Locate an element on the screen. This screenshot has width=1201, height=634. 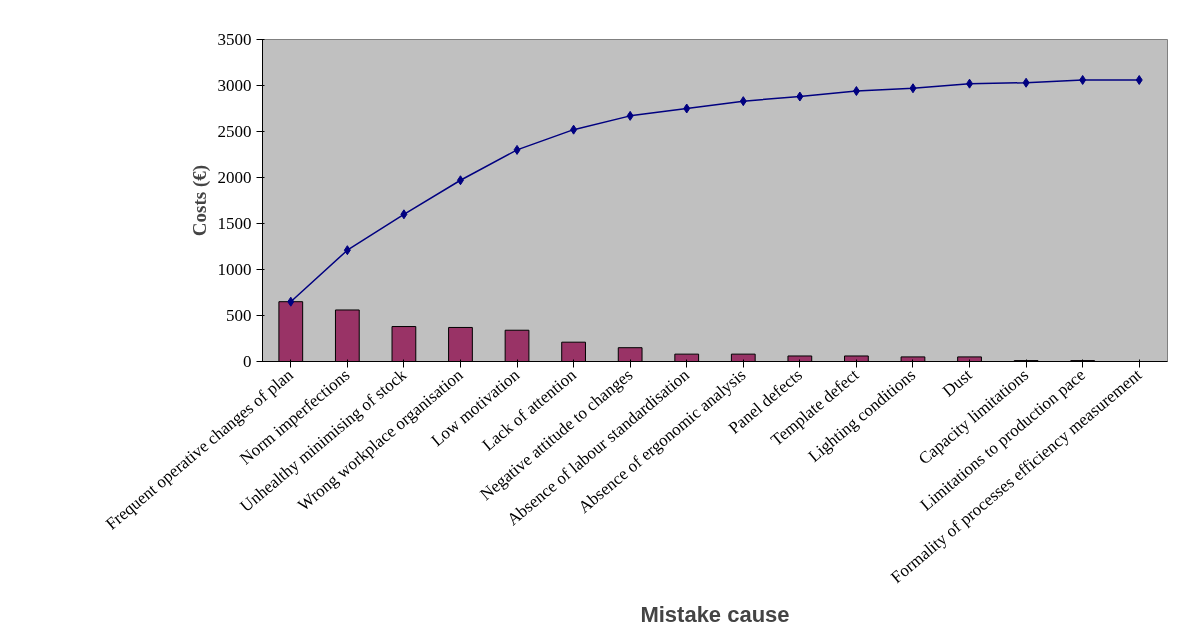
x-axis-title: Mistake cause is located at coordinates (715, 615).